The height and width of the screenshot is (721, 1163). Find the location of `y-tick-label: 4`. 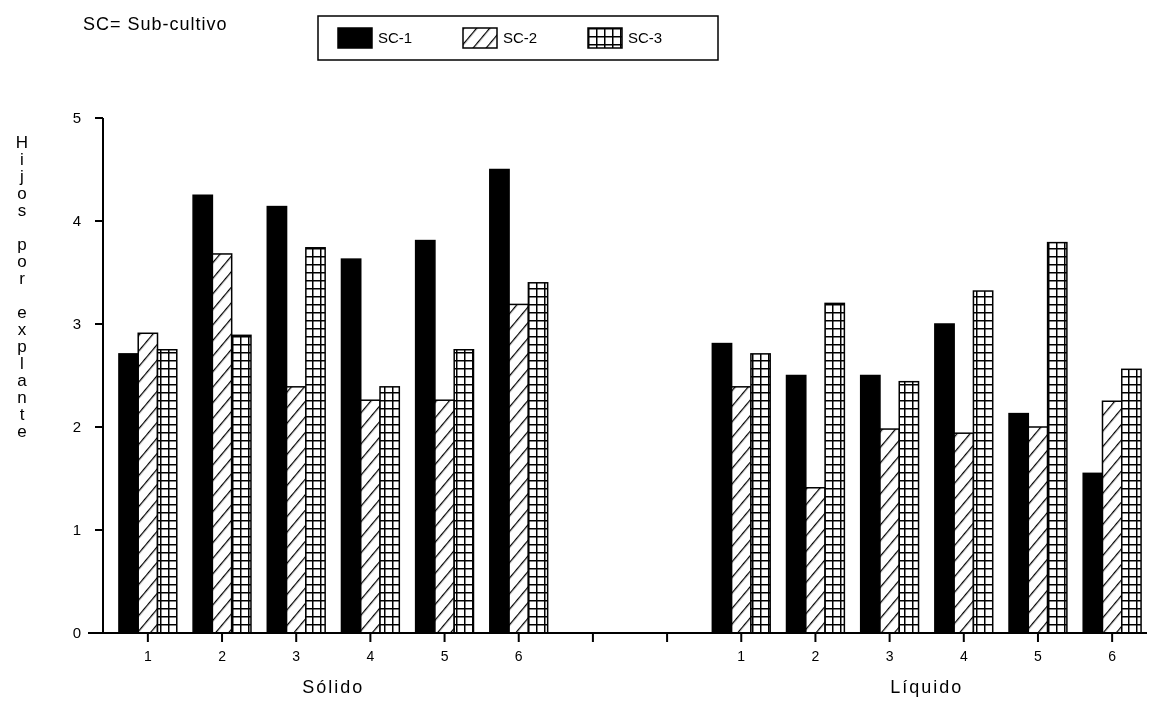

y-tick-label: 4 is located at coordinates (76, 221).